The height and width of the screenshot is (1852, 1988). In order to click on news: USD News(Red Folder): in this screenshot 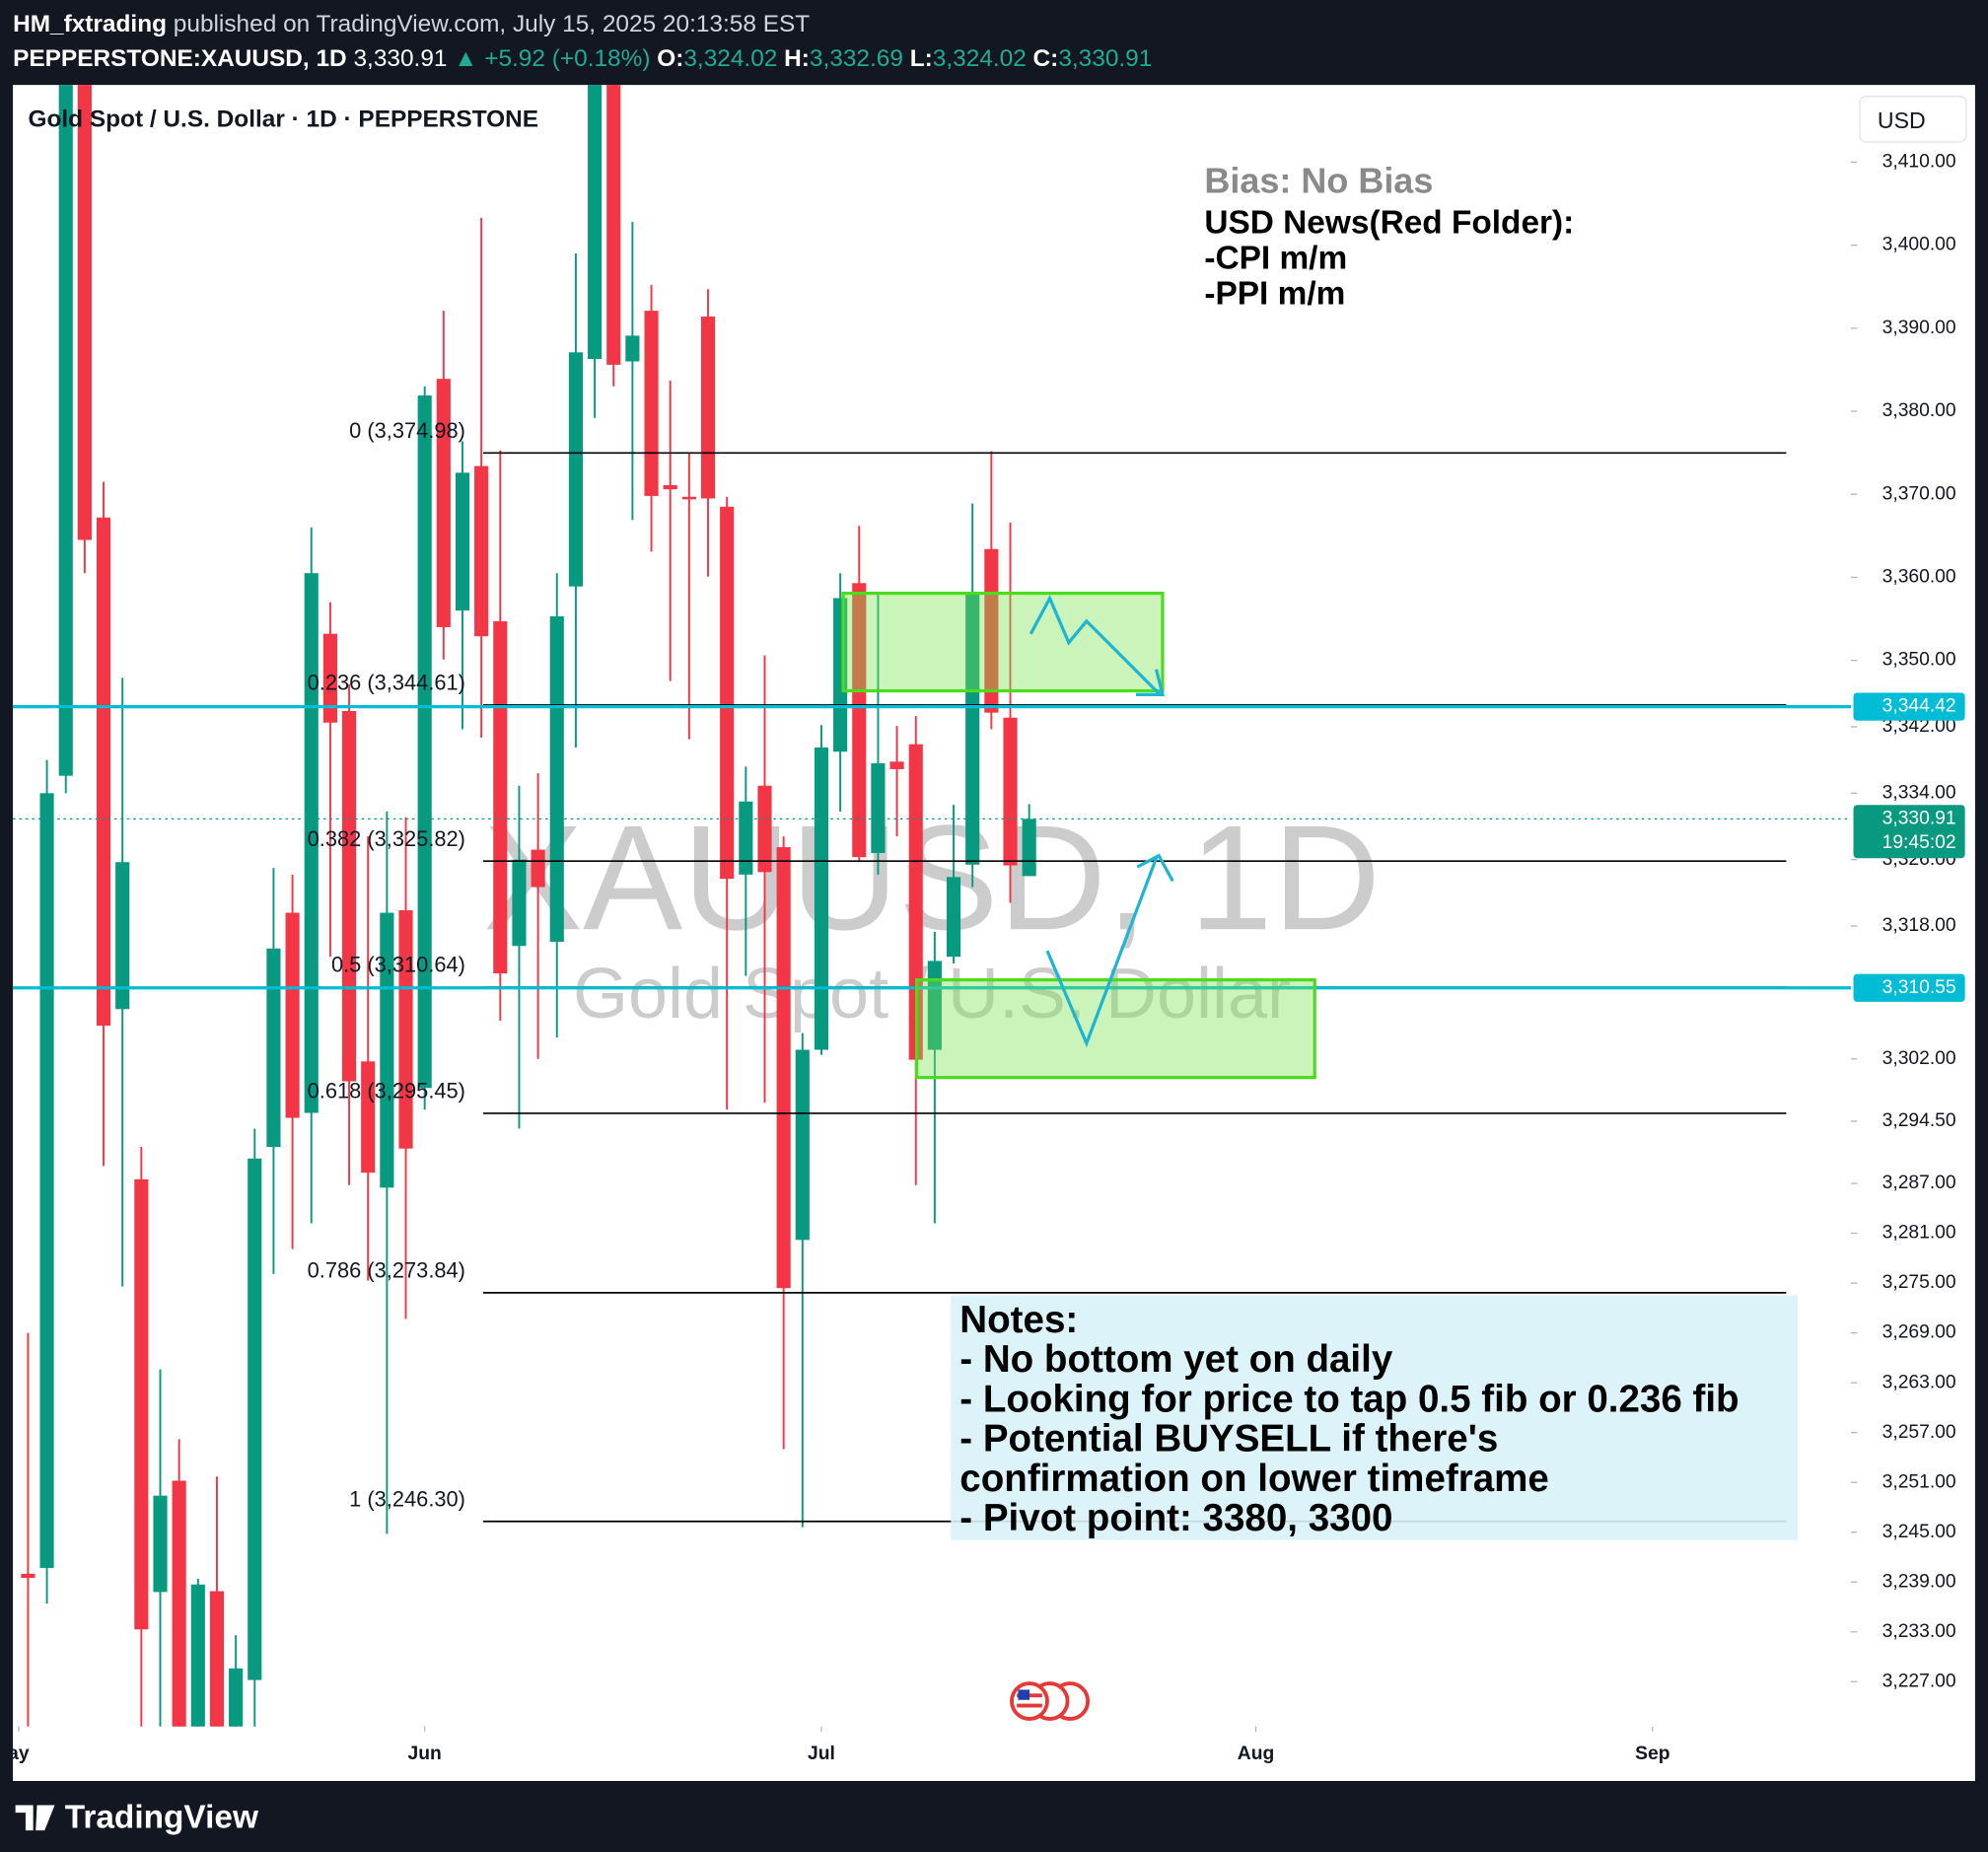, I will do `click(1389, 223)`.